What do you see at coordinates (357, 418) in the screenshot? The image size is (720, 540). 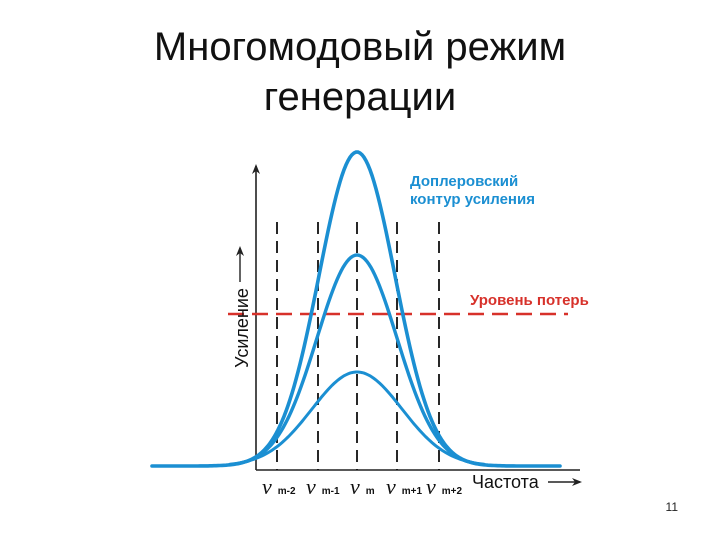 I see `gain-curve-low` at bounding box center [357, 418].